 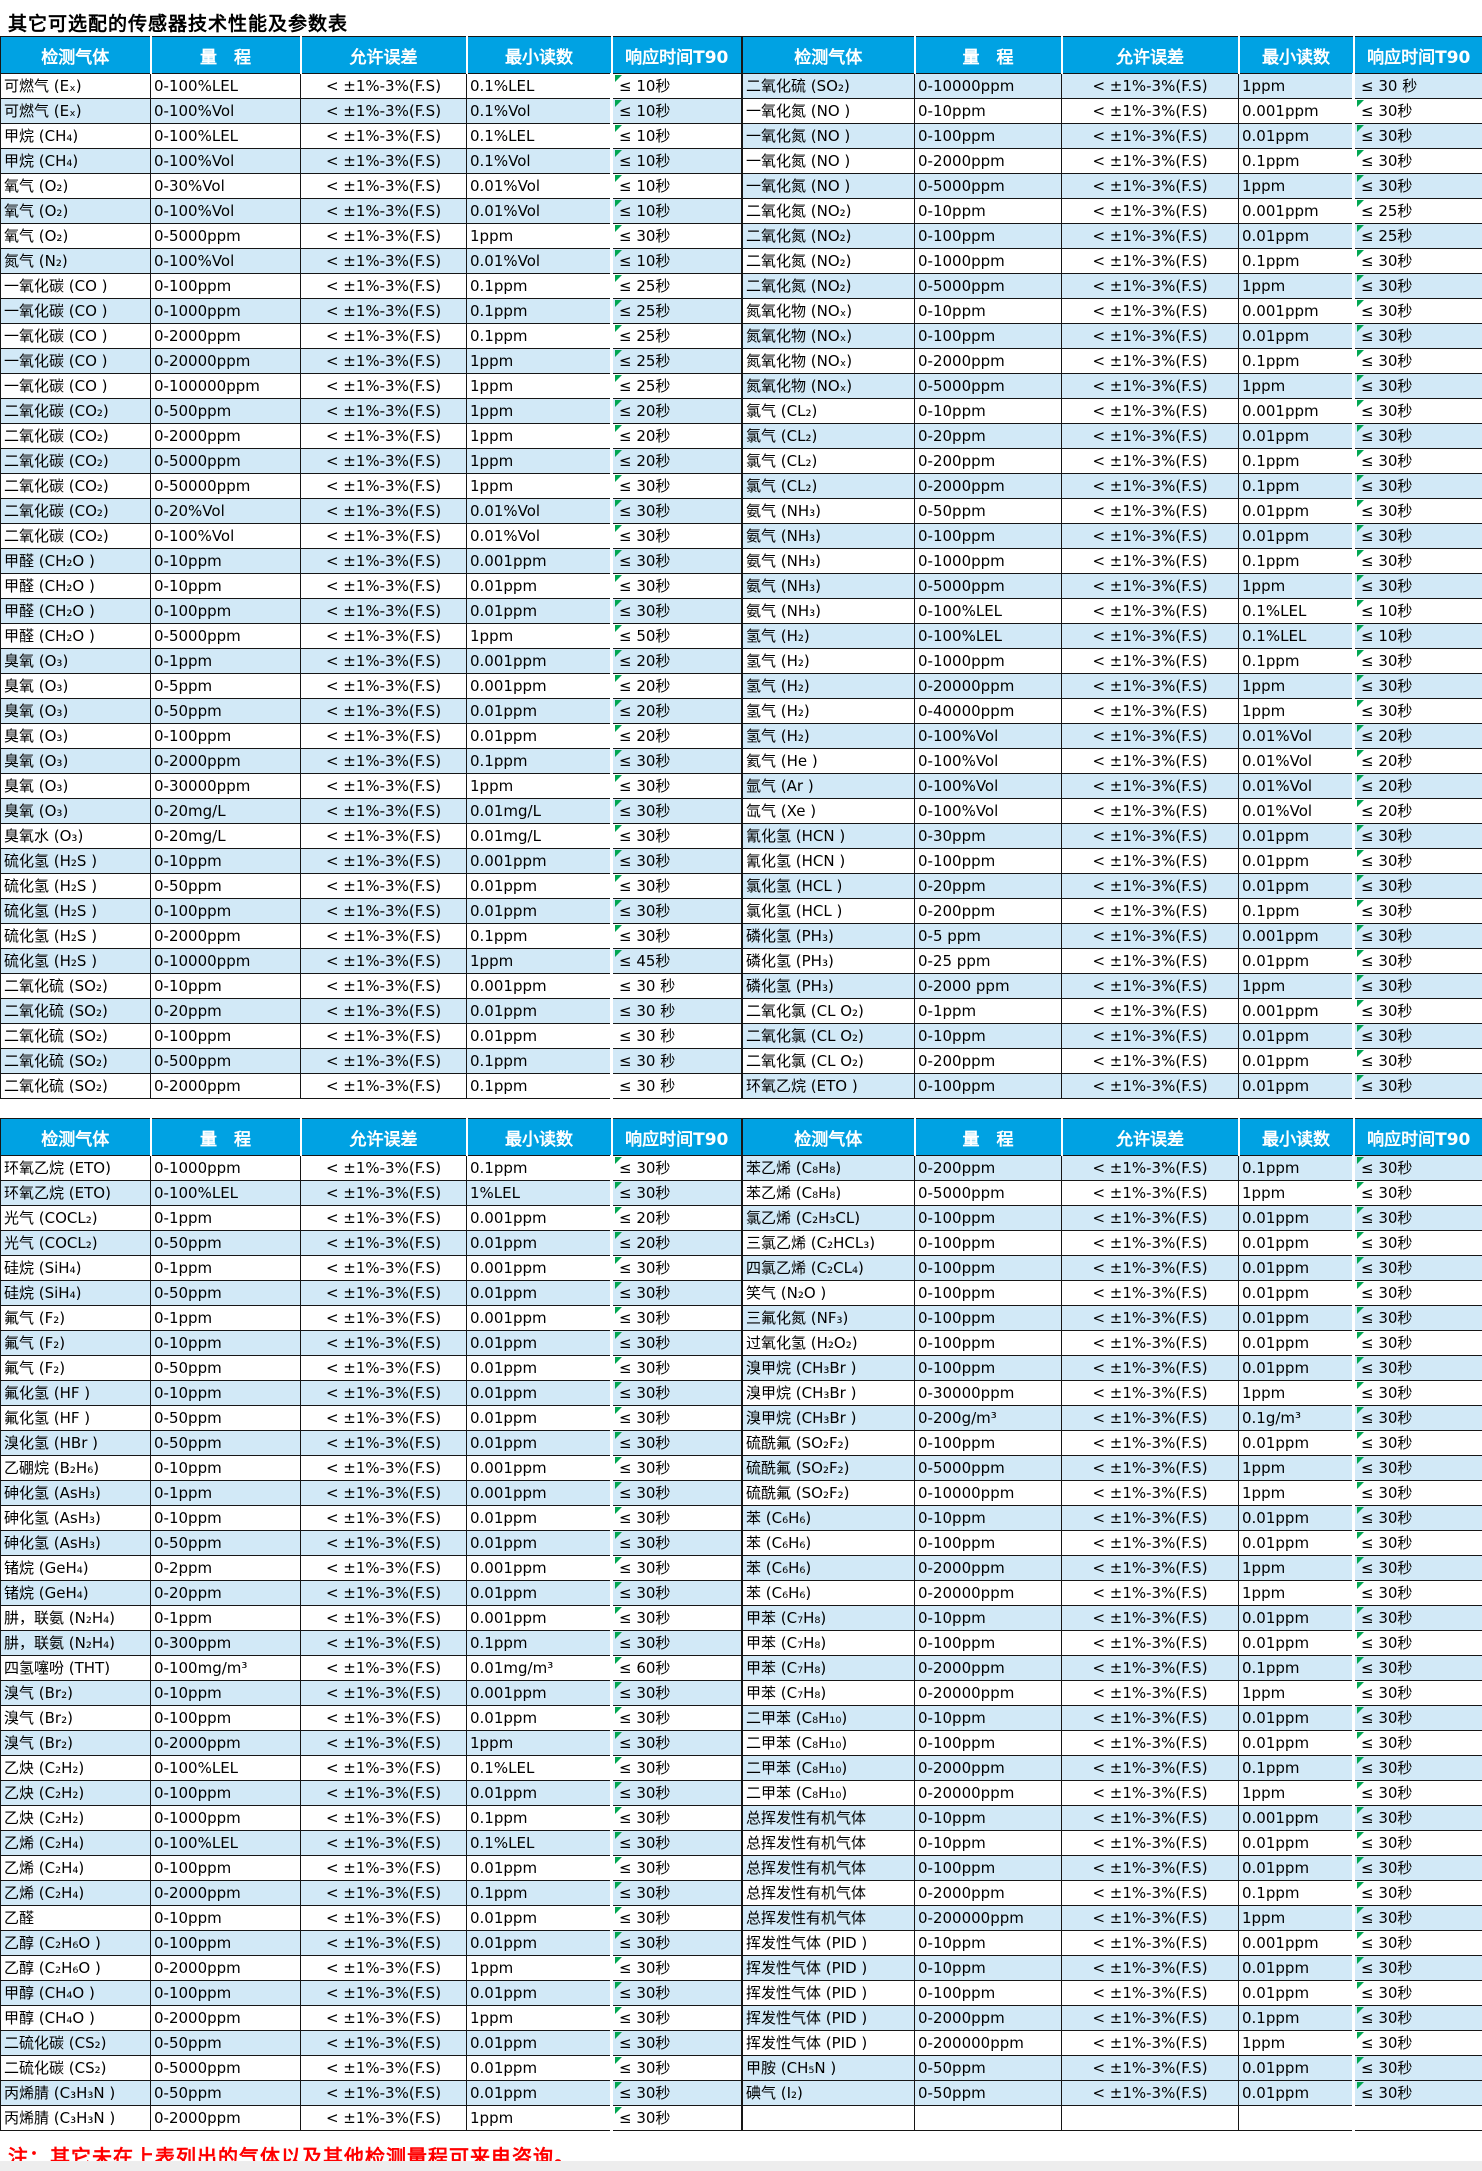 I want to click on cell-gas-name: 苯 (C₆H₆), so click(x=828, y=1593).